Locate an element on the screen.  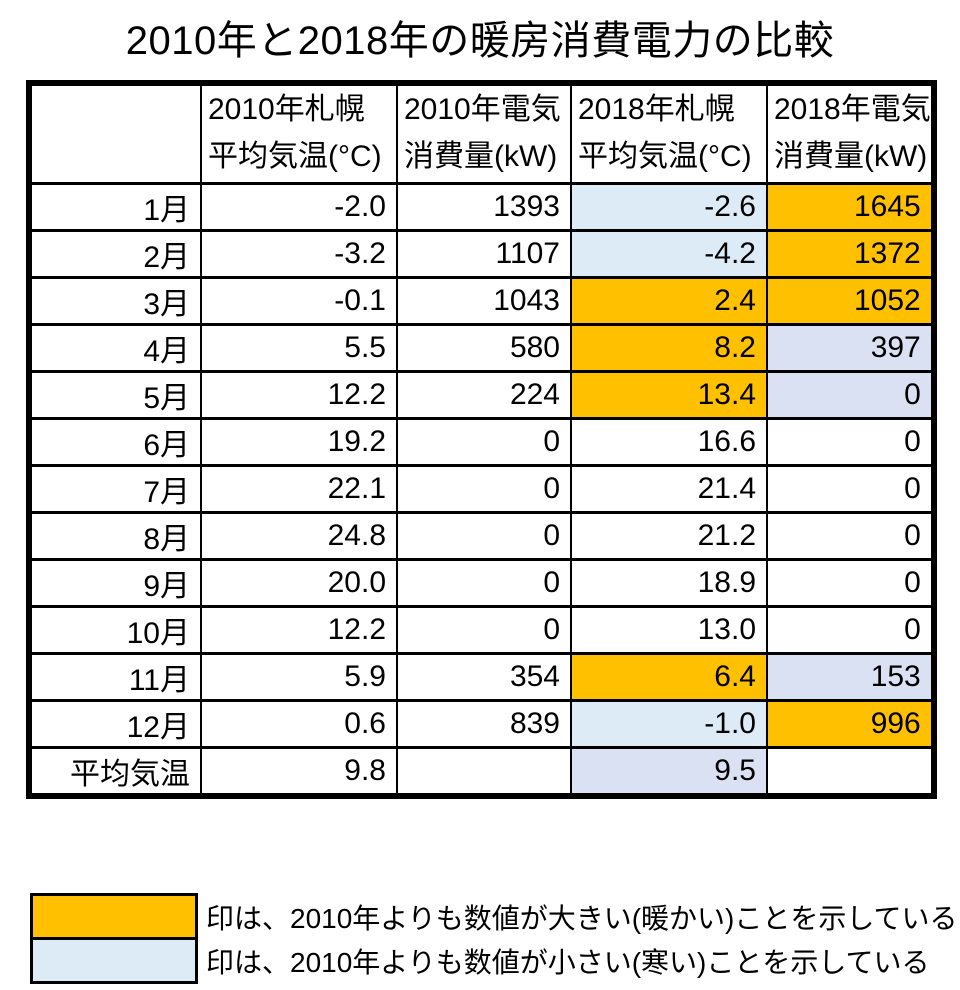
power-2010-cell: 839 is located at coordinates (484, 723).